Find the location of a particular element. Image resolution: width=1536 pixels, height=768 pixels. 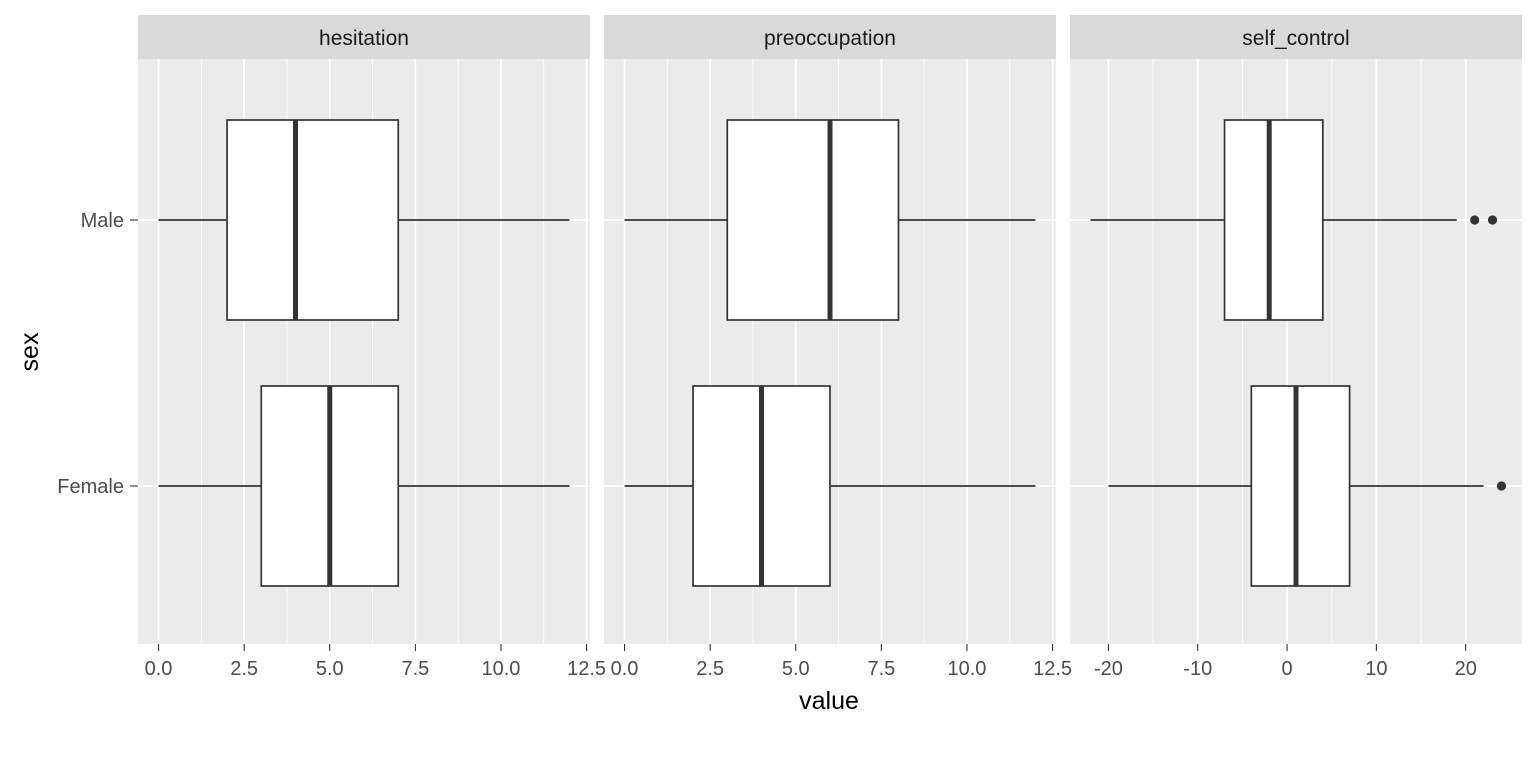

x-tick-label: -20 is located at coordinates (1108, 669).